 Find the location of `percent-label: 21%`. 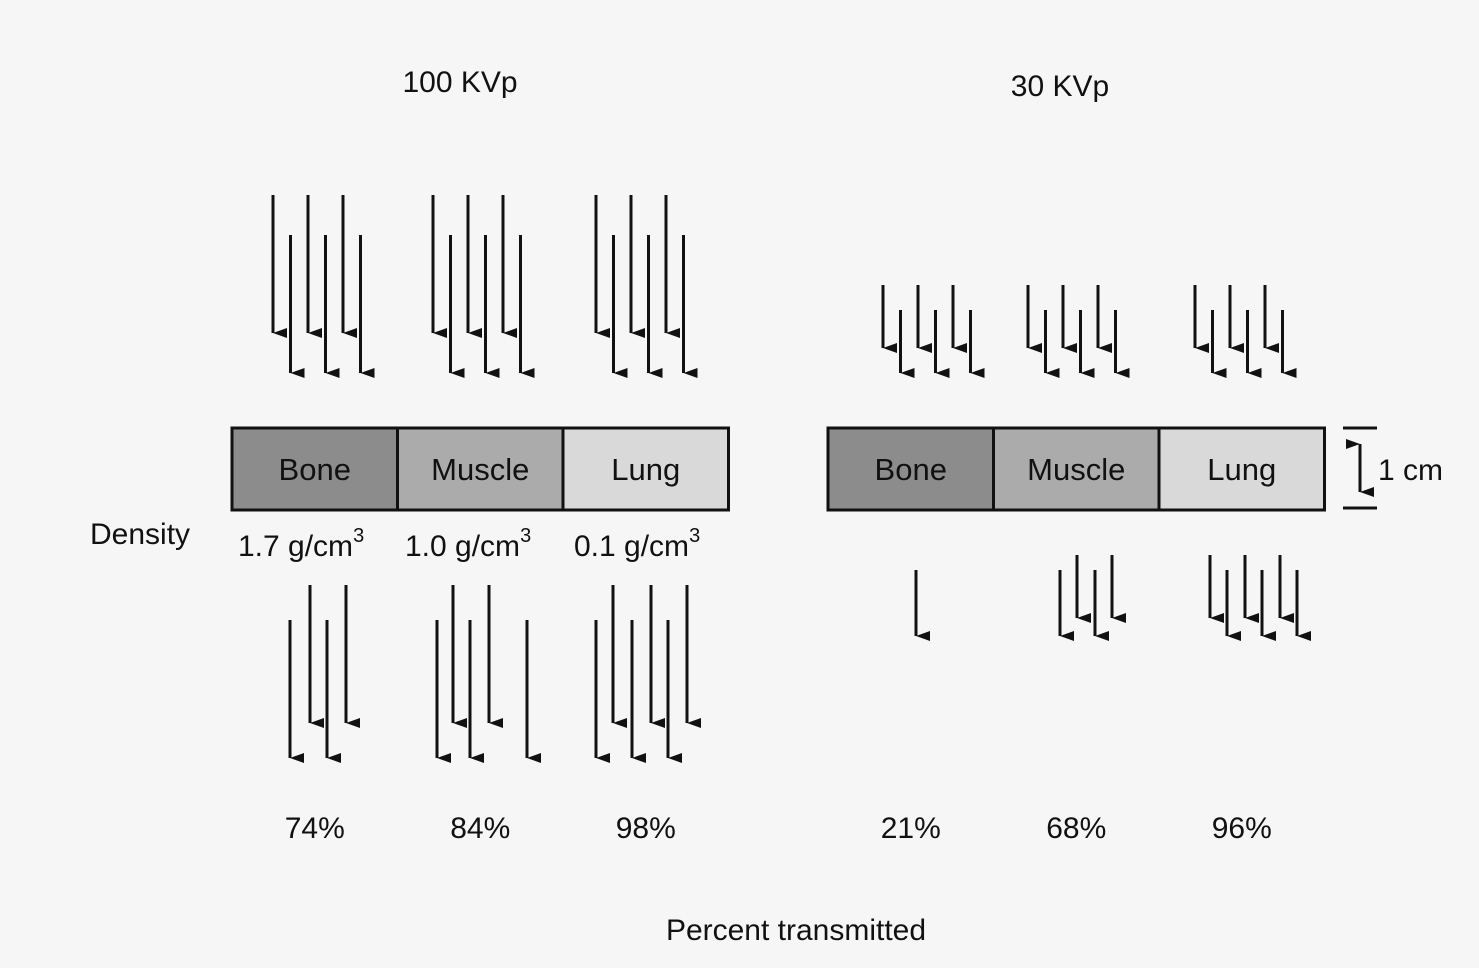

percent-label: 21% is located at coordinates (911, 828).